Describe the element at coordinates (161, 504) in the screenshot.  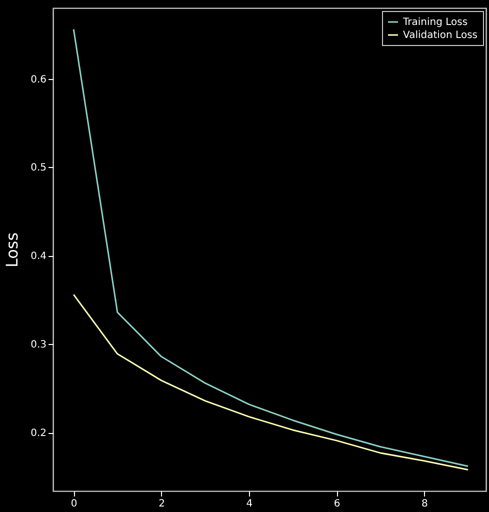
I see `x-tick-label: 2` at that location.